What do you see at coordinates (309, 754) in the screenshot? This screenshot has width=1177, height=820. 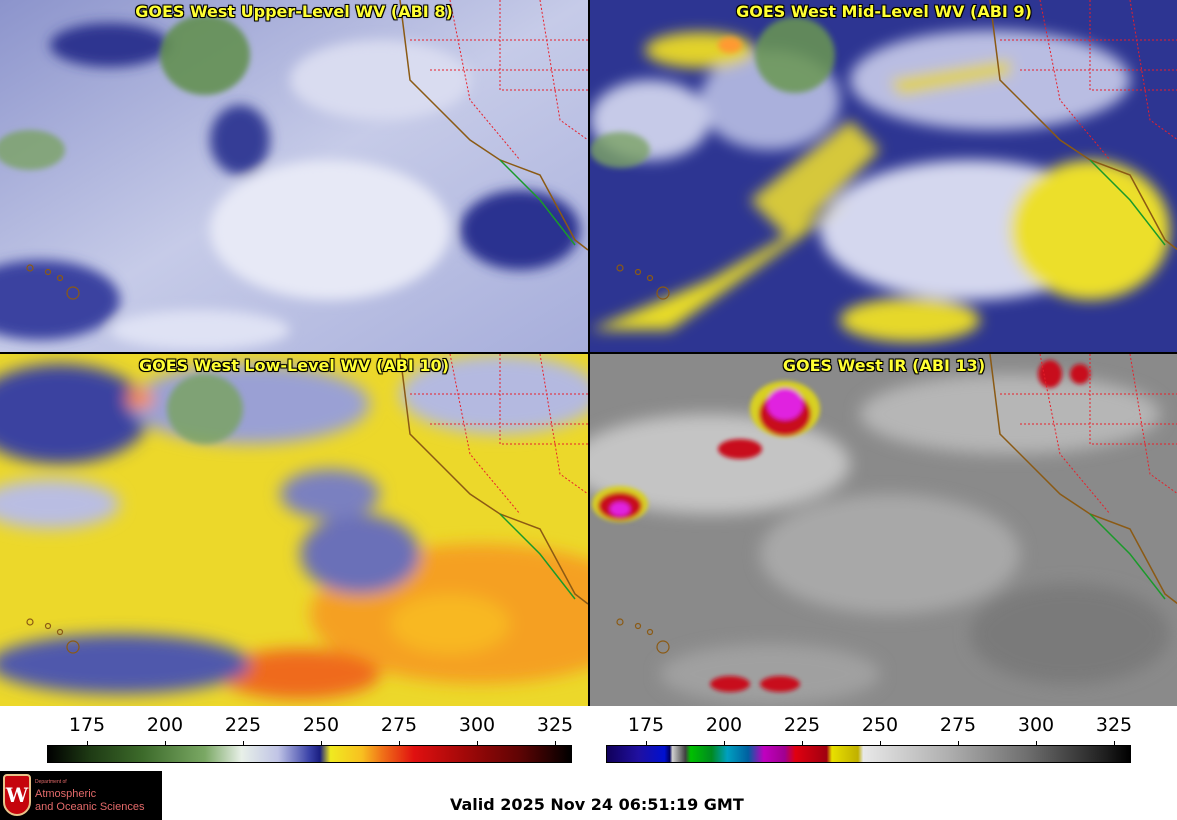 I see `colorbar-wv-gradient` at bounding box center [309, 754].